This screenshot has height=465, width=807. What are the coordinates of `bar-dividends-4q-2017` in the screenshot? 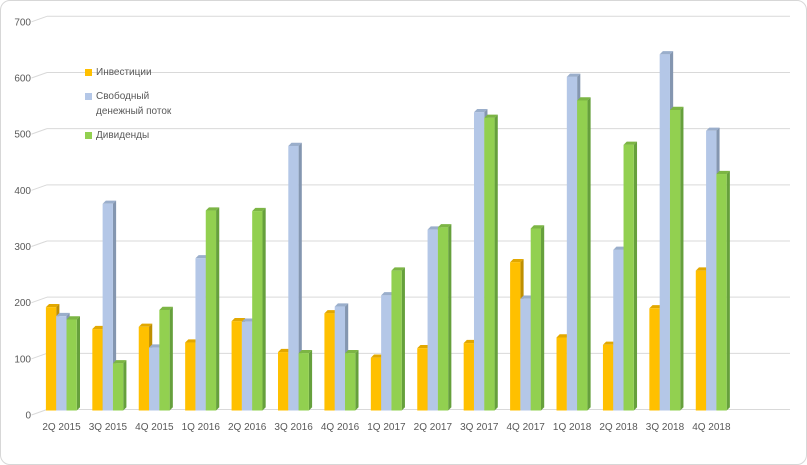 It's located at (537, 318).